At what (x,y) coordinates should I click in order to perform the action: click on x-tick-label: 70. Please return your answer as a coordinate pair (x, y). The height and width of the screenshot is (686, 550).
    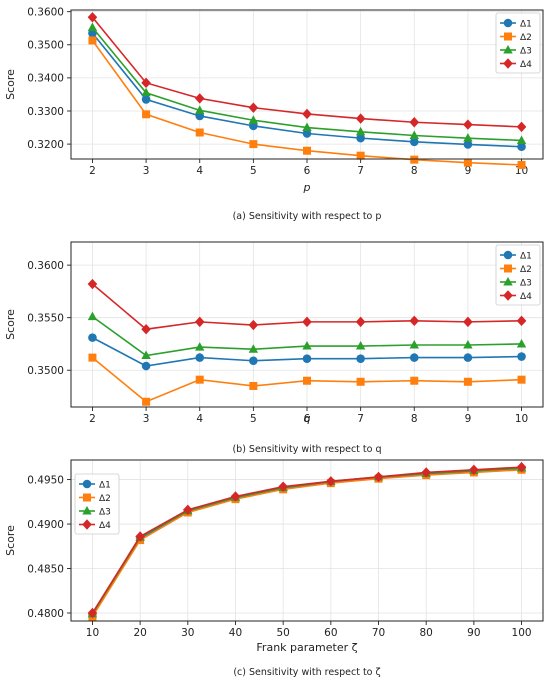
    Looking at the image, I should click on (378, 633).